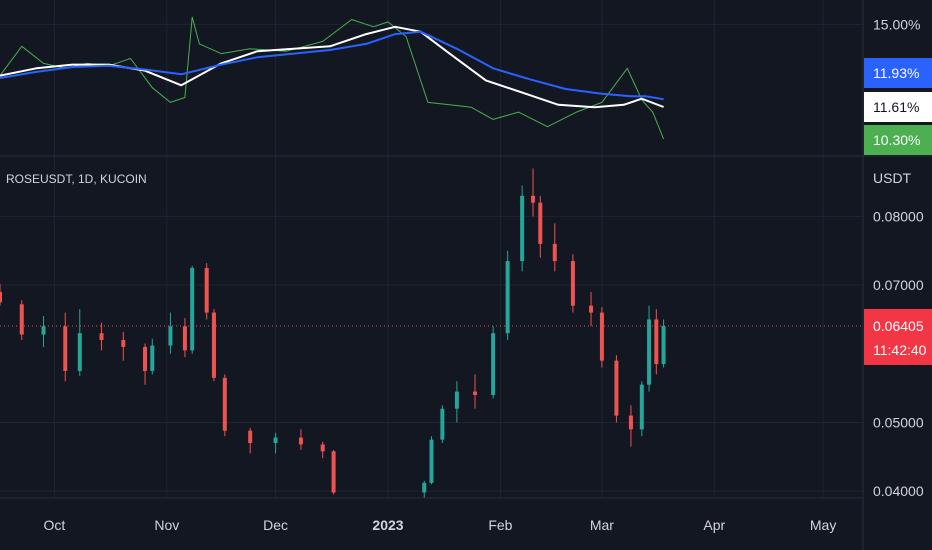  Describe the element at coordinates (275, 525) in the screenshot. I see `time-tick-label: Dec` at that location.